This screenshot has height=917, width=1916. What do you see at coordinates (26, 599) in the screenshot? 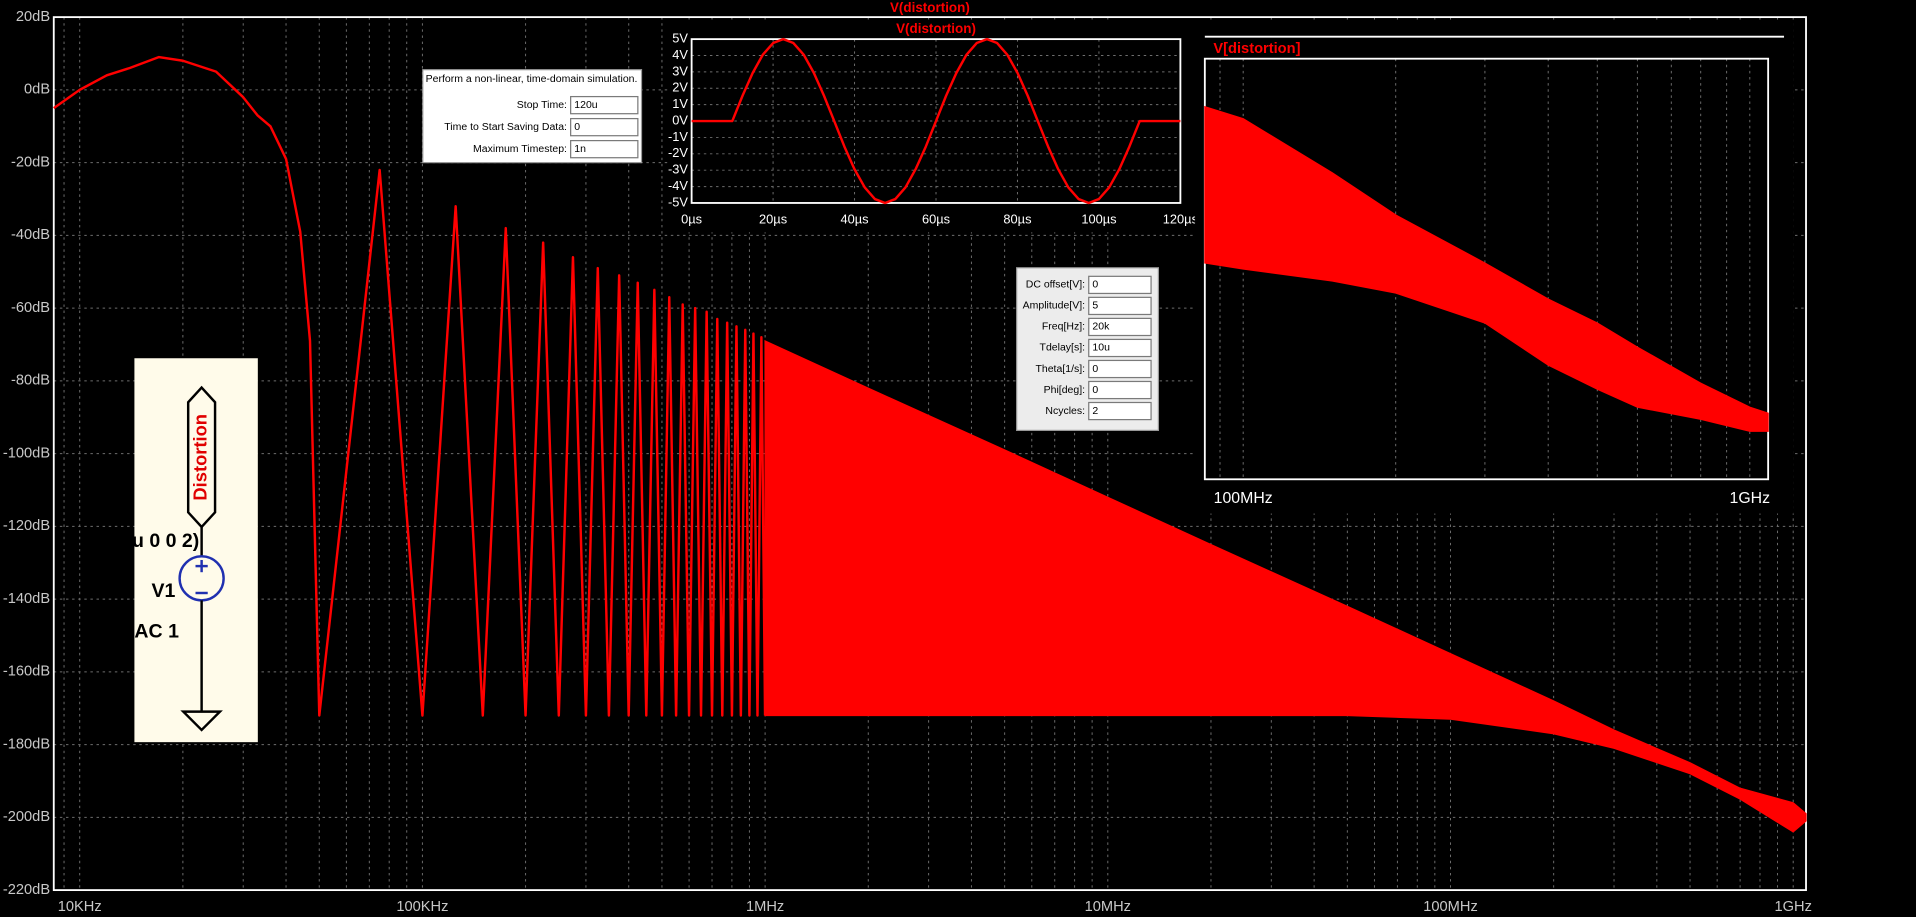
I see `y-tick-label: -140dB` at bounding box center [26, 599].